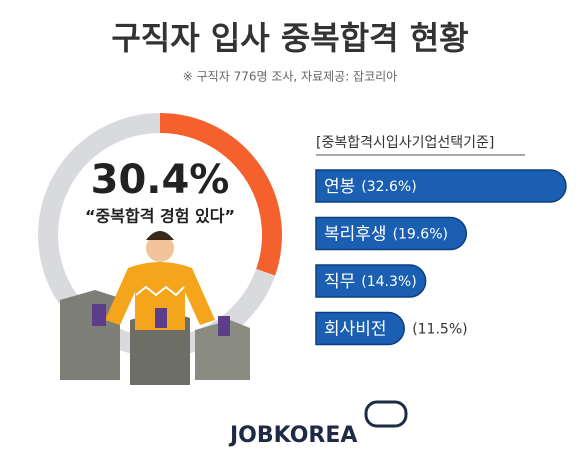 This screenshot has height=466, width=580. What do you see at coordinates (439, 330) in the screenshot?
I see `bar-value-label: (11.5%)` at bounding box center [439, 330].